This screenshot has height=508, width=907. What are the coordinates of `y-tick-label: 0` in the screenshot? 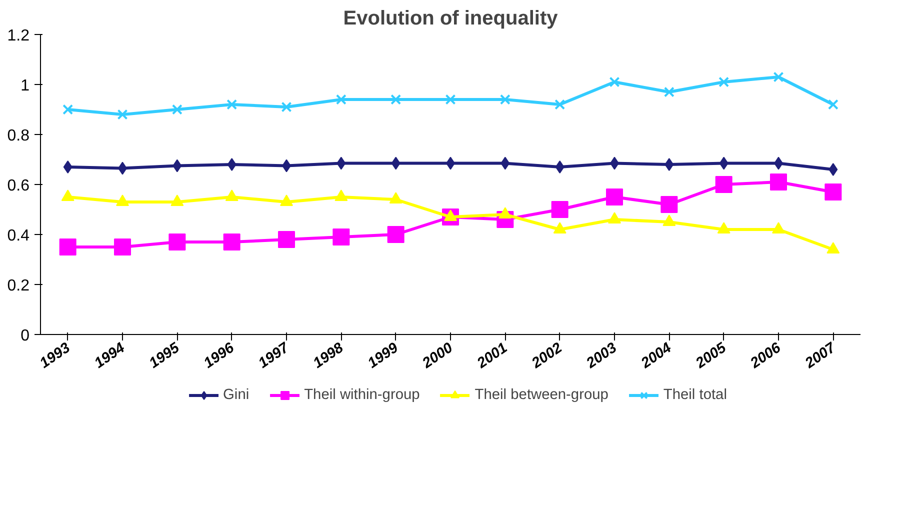 It's located at (25, 336).